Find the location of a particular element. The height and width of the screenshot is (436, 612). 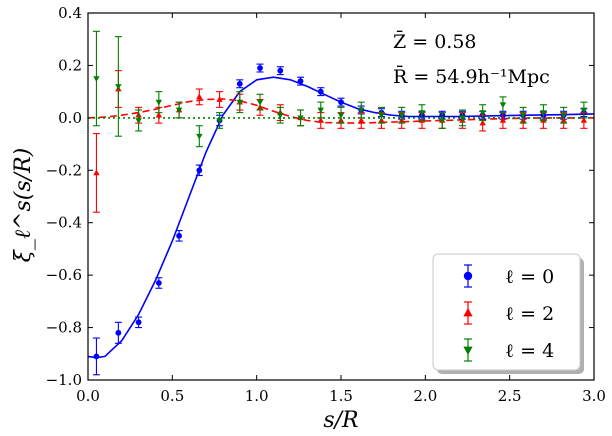

x-tick-label: 1.5 is located at coordinates (341, 396).